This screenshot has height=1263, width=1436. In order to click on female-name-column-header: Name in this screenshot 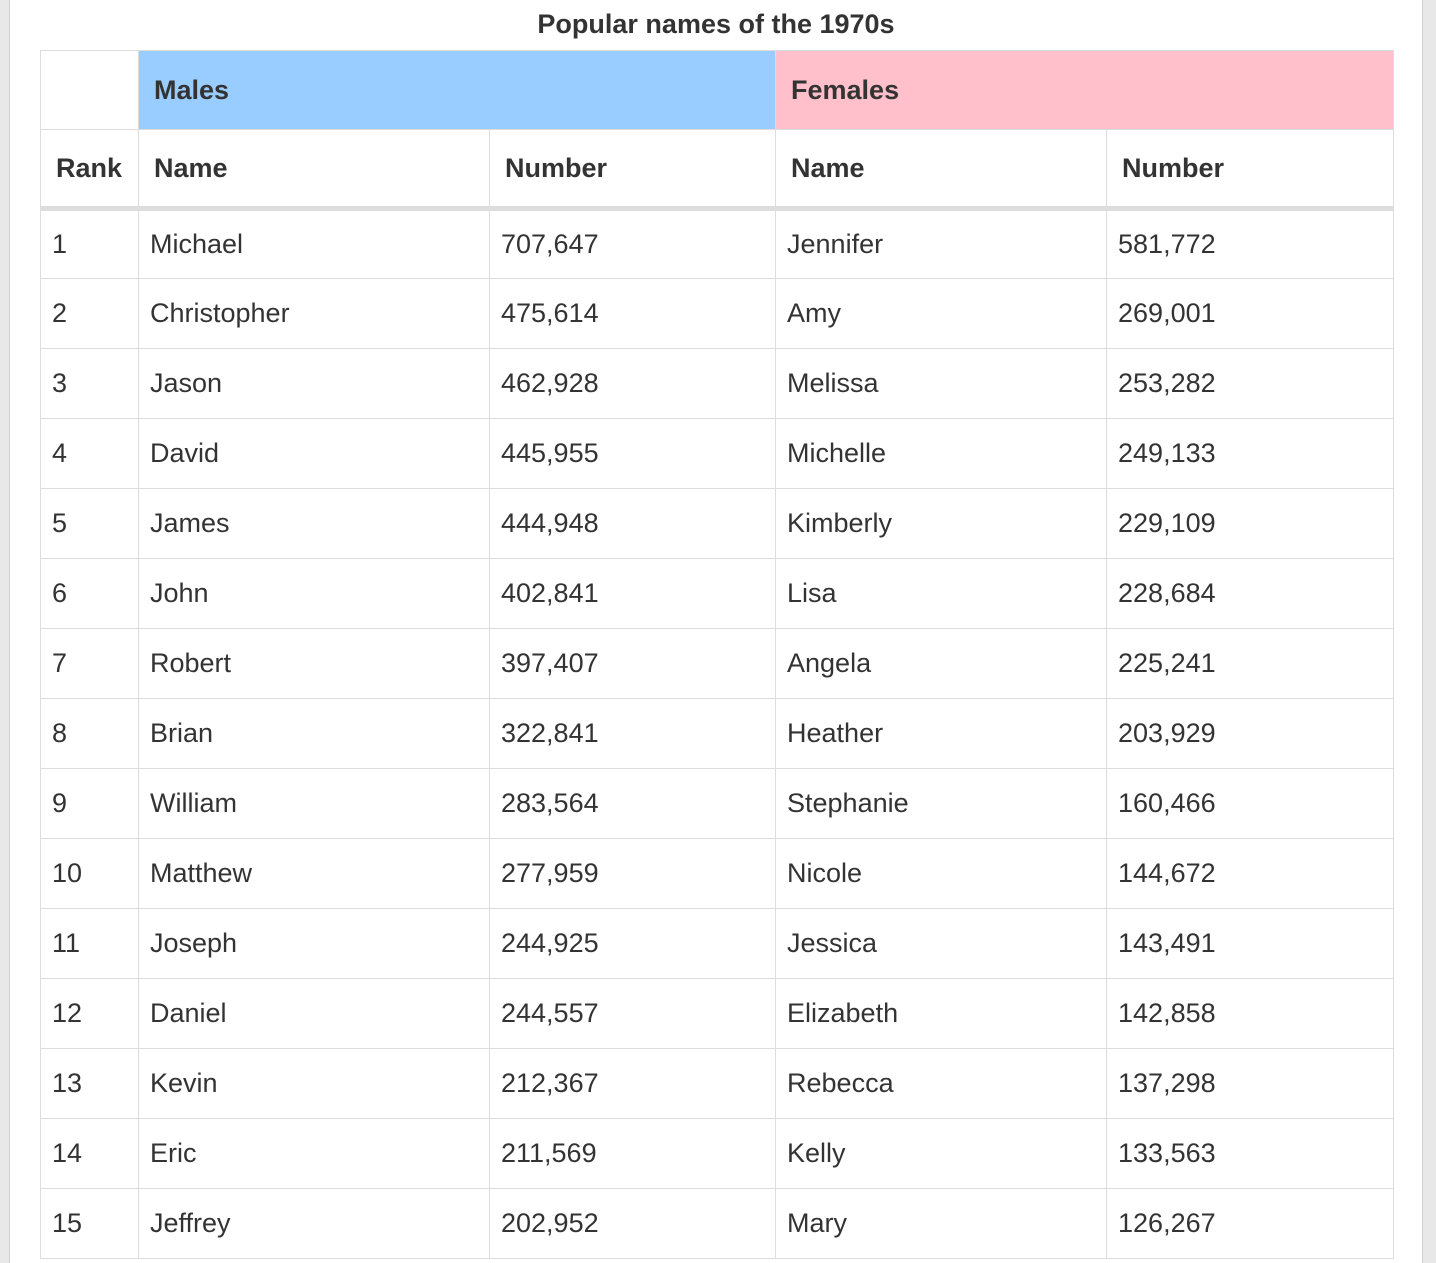, I will do `click(941, 170)`.